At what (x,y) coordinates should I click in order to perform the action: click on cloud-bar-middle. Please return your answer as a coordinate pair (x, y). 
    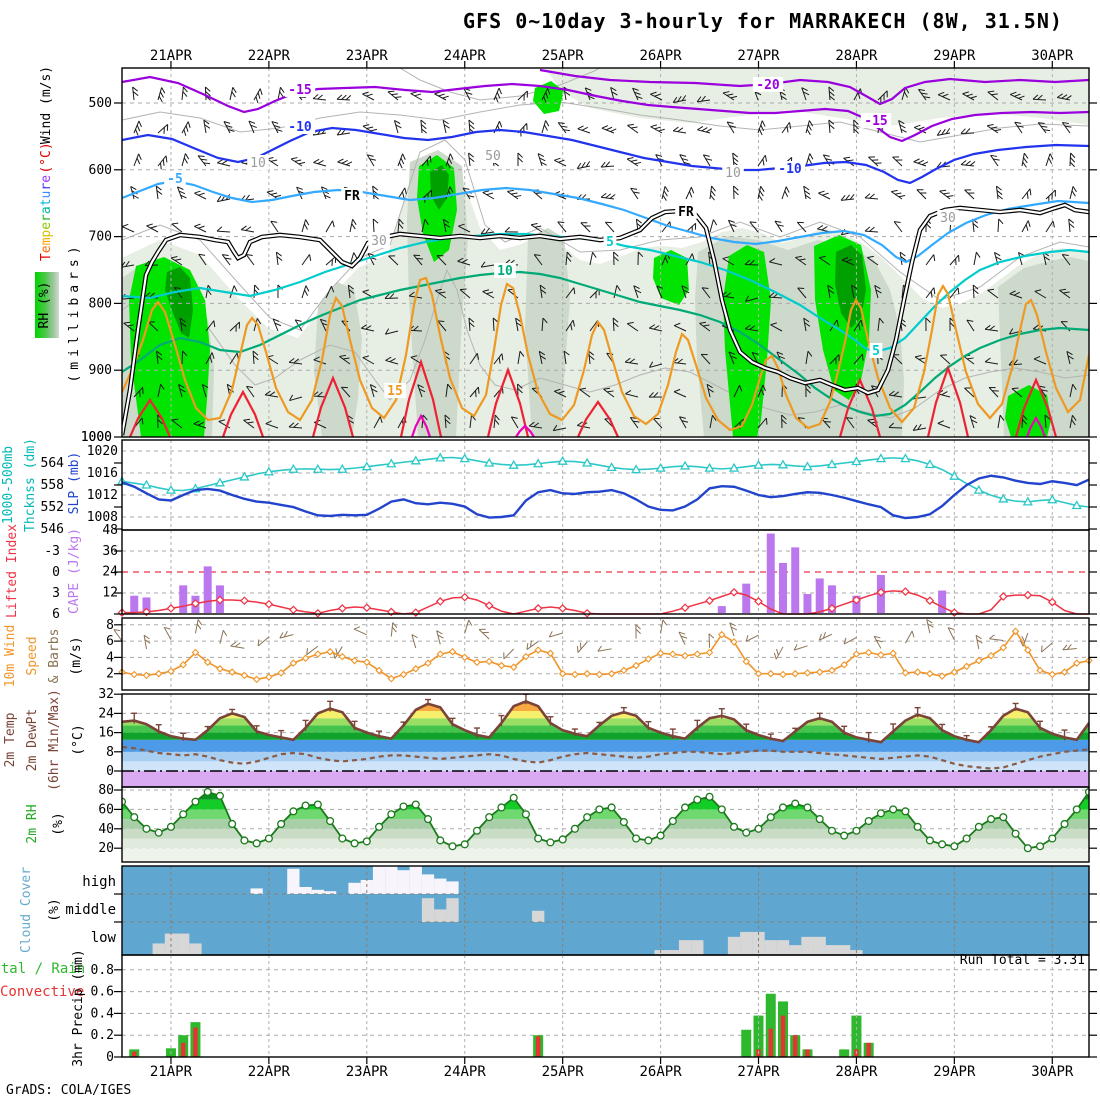
    Looking at the image, I should click on (538, 916).